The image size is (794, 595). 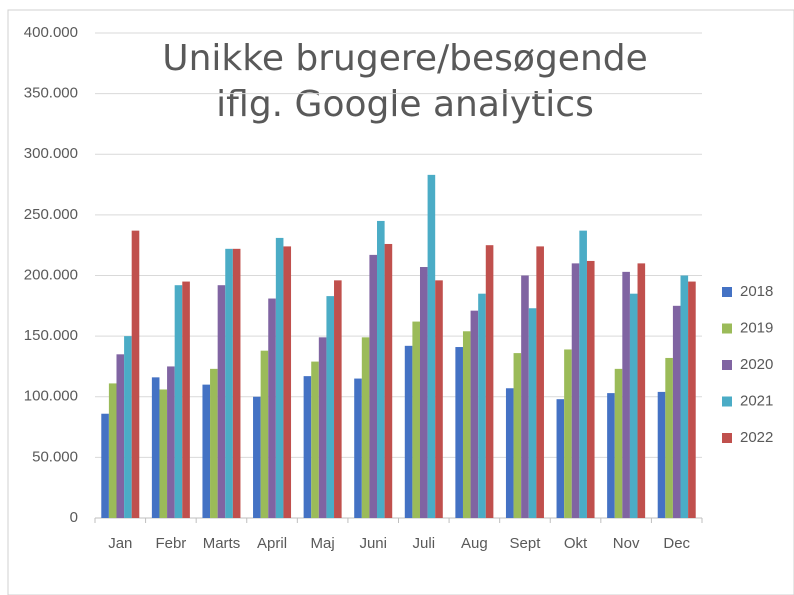 I want to click on x-tick-label: Maj, so click(x=323, y=543).